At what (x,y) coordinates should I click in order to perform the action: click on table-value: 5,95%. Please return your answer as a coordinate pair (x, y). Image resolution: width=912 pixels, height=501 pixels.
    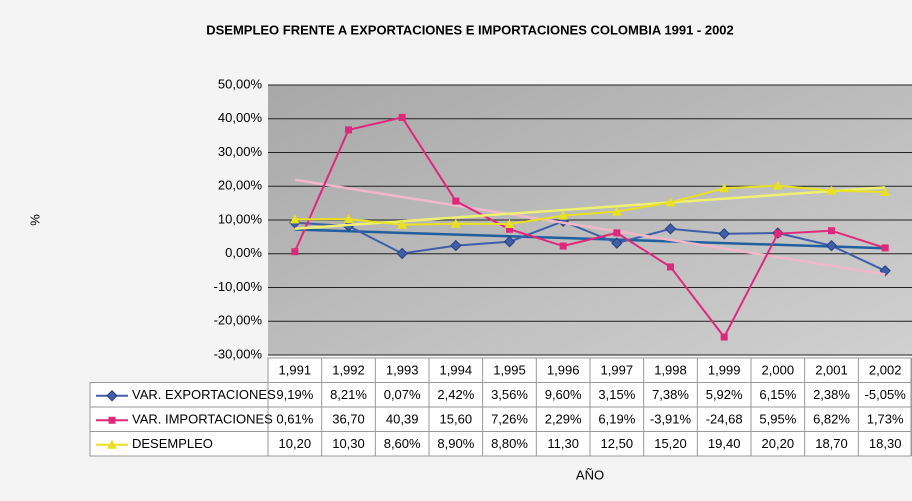
    Looking at the image, I should click on (777, 419).